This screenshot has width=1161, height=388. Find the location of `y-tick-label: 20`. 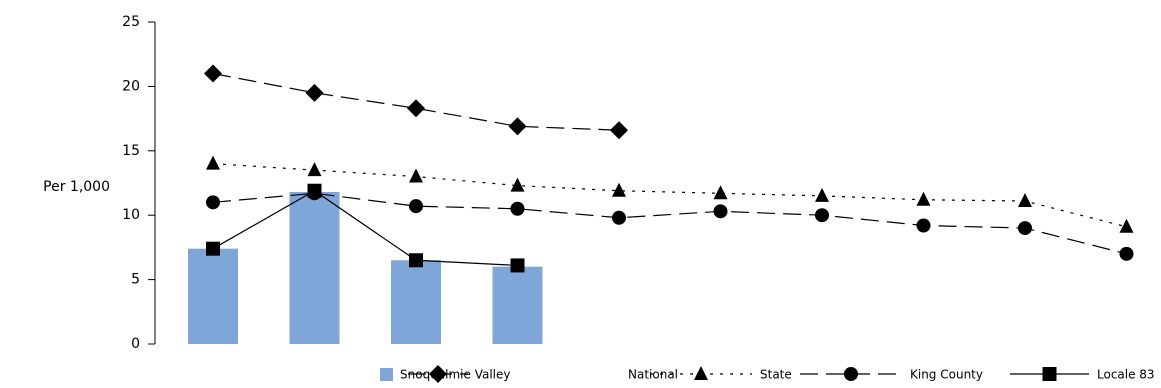

y-tick-label: 20 is located at coordinates (131, 86).